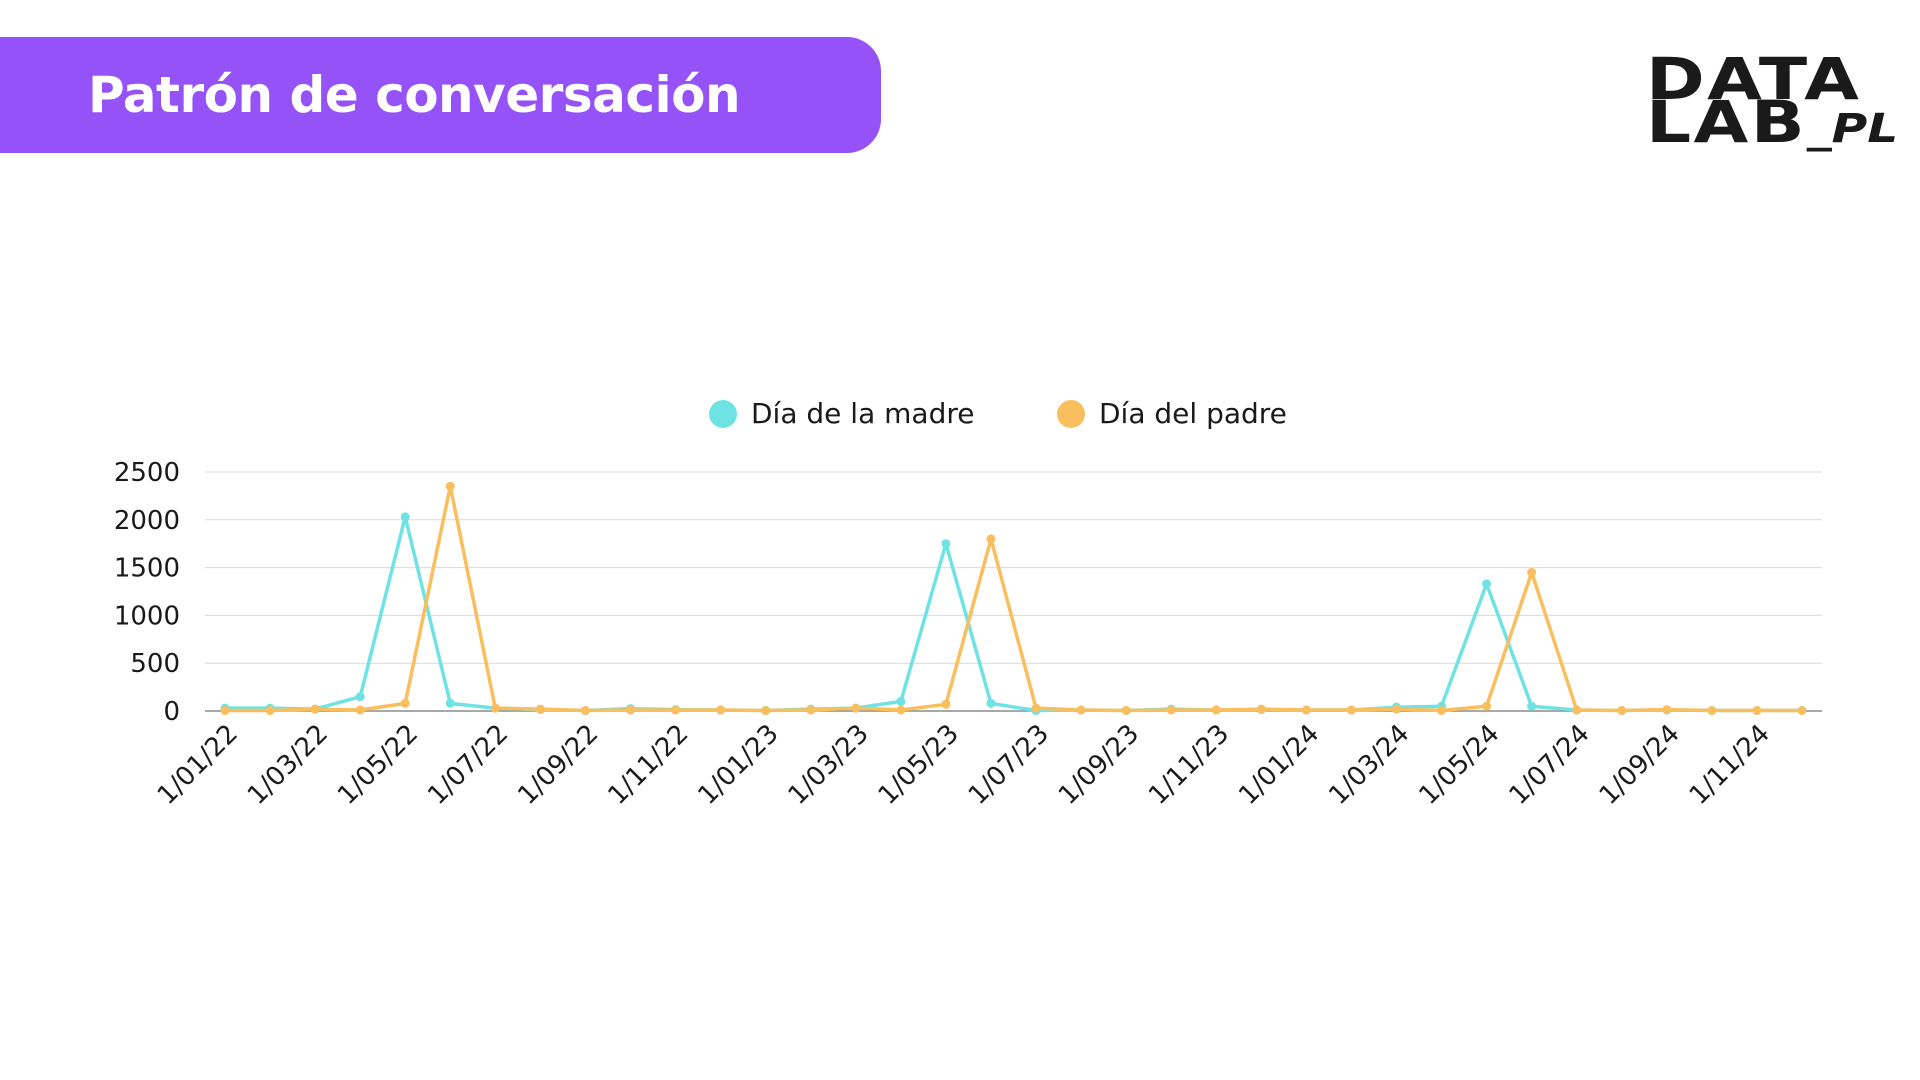 Image resolution: width=1920 pixels, height=1080 pixels. I want to click on x-tick-label: 1/05/23, so click(919, 765).